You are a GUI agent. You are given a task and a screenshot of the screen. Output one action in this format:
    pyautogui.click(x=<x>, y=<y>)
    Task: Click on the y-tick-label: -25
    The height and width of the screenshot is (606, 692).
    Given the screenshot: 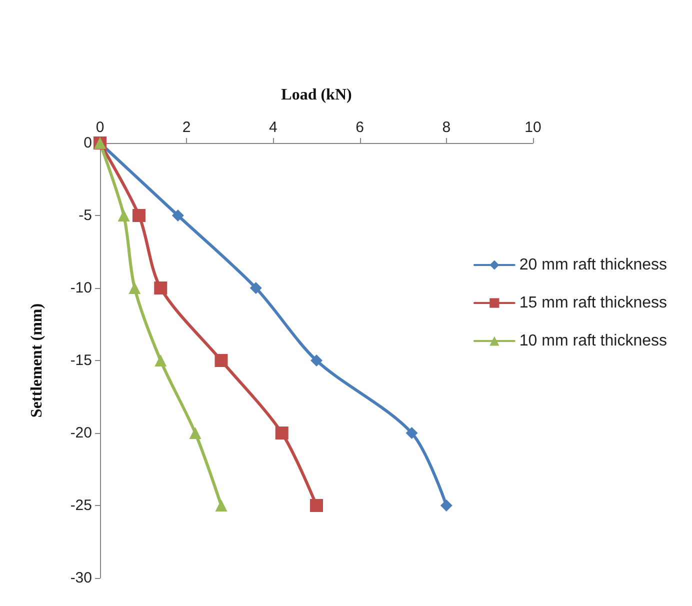 What is the action you would take?
    pyautogui.click(x=81, y=505)
    